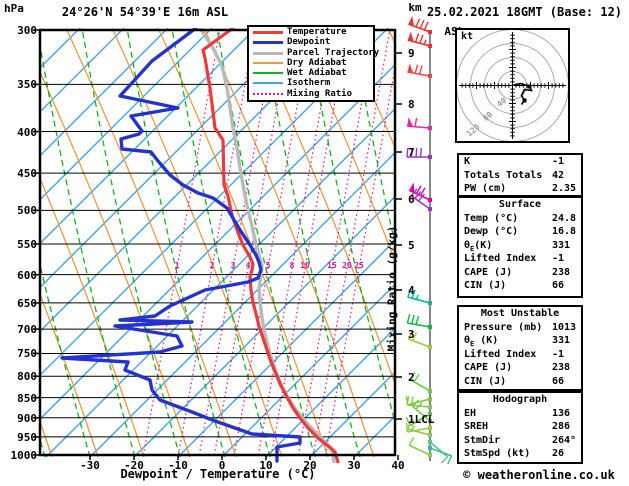 Image resolution: width=629 pixels, height=486 pixels. I want to click on mixing-ratio-value-label: 8, so click(292, 265).